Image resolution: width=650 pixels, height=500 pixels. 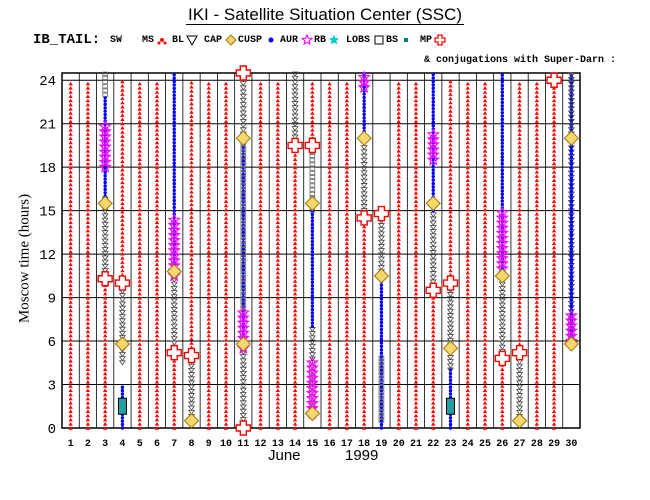 What do you see at coordinates (433, 444) in the screenshot?
I see `x-tick-label: 22` at bounding box center [433, 444].